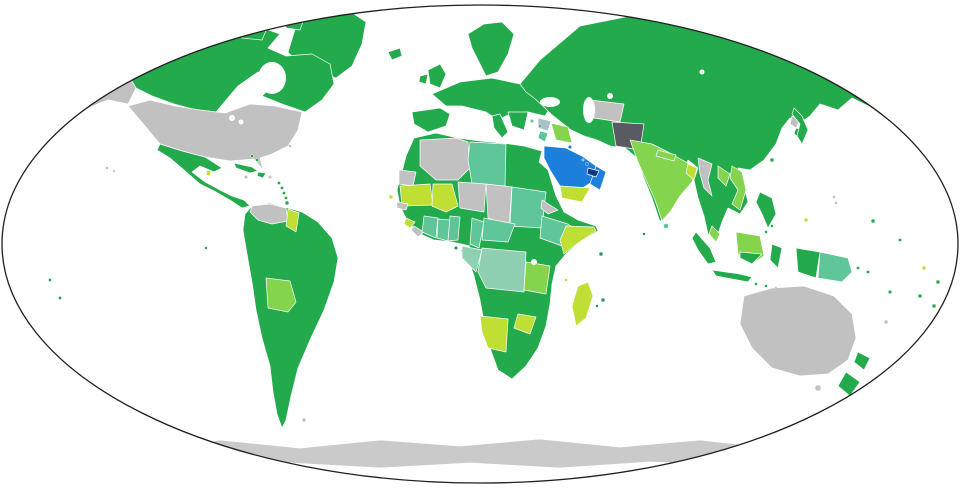 The width and height of the screenshot is (960, 488). I want to click on region-uk, so click(437, 76).